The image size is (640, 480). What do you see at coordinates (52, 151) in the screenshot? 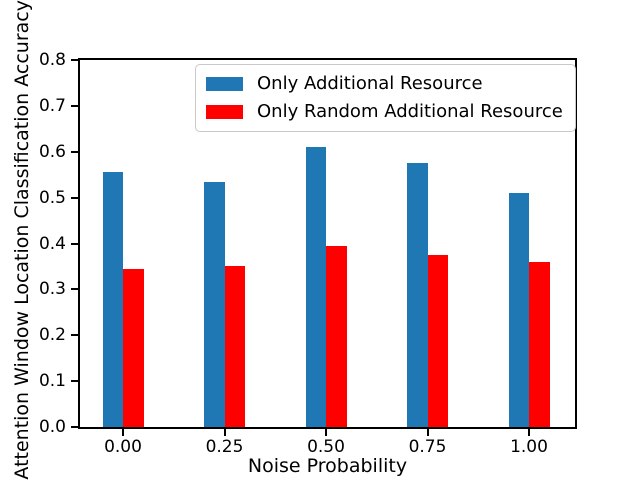
I see `y-tick-label: 0.6` at bounding box center [52, 151].